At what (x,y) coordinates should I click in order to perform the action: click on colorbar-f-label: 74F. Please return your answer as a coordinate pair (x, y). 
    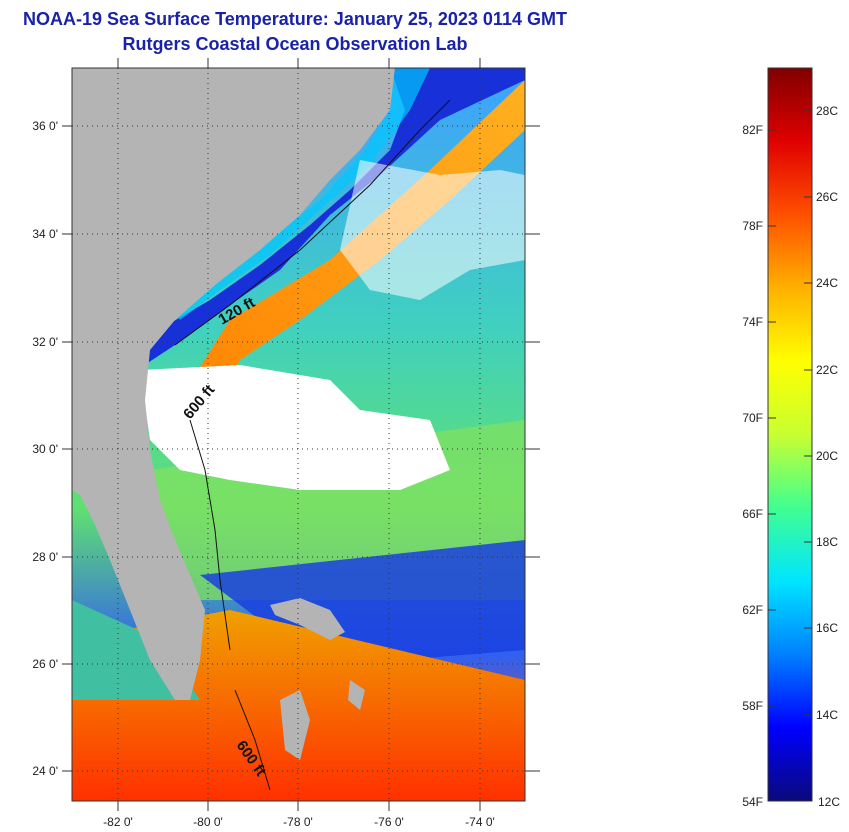
    Looking at the image, I should click on (752, 322).